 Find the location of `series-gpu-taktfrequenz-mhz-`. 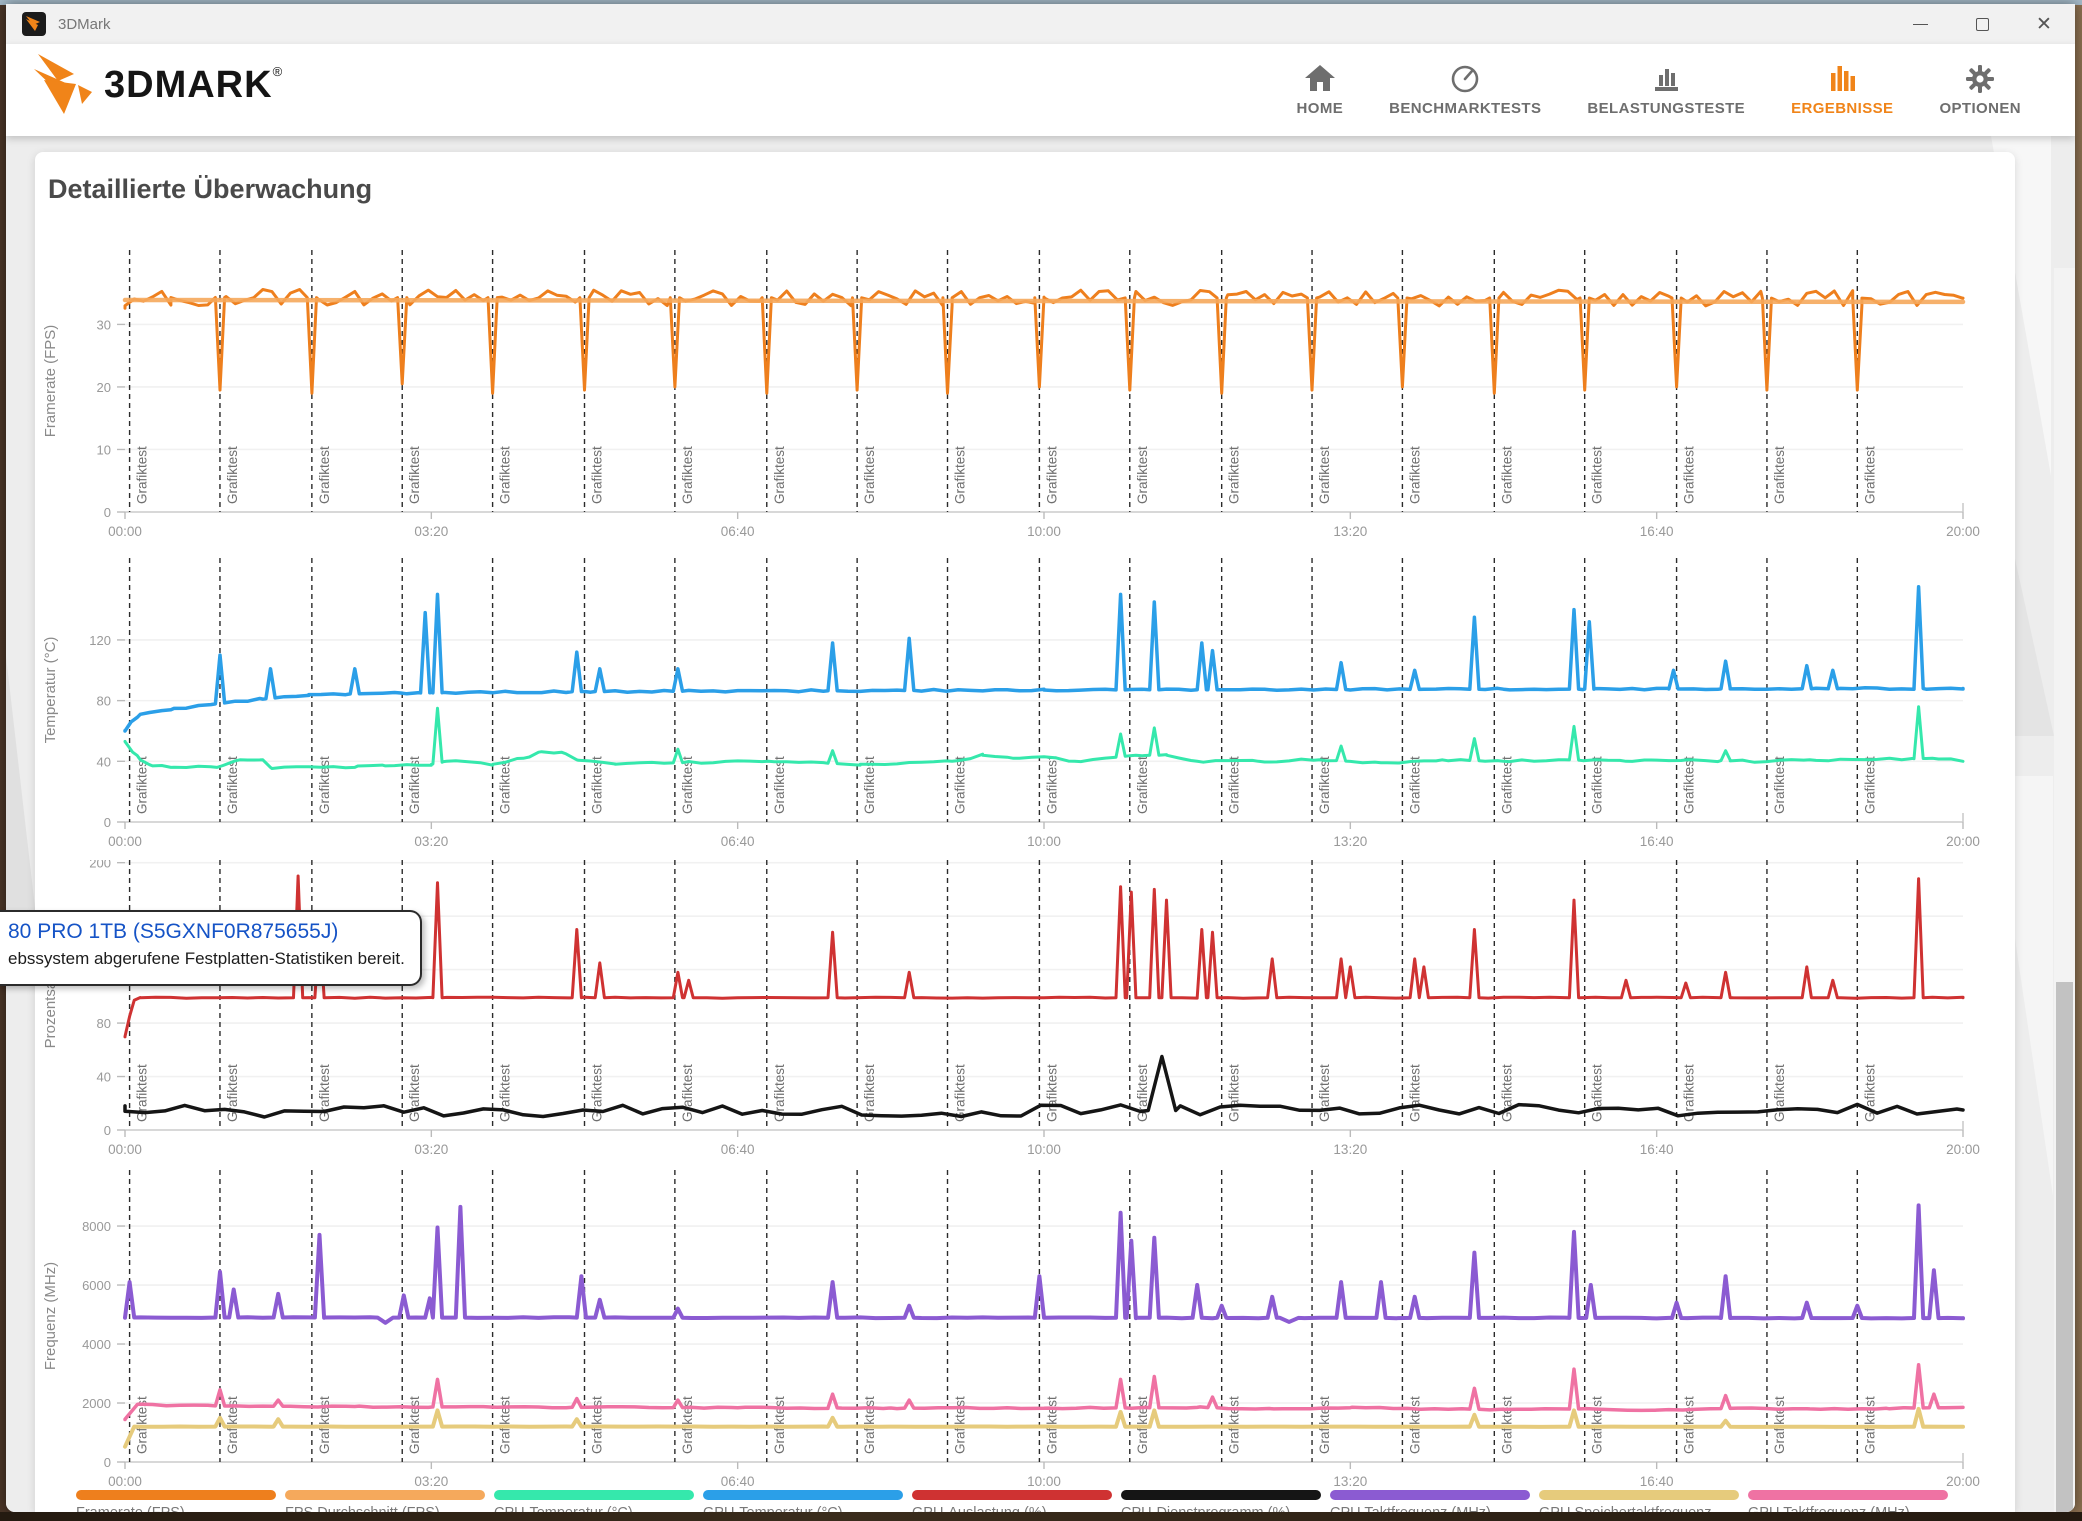

series-gpu-taktfrequenz-mhz- is located at coordinates (1044, 1392).